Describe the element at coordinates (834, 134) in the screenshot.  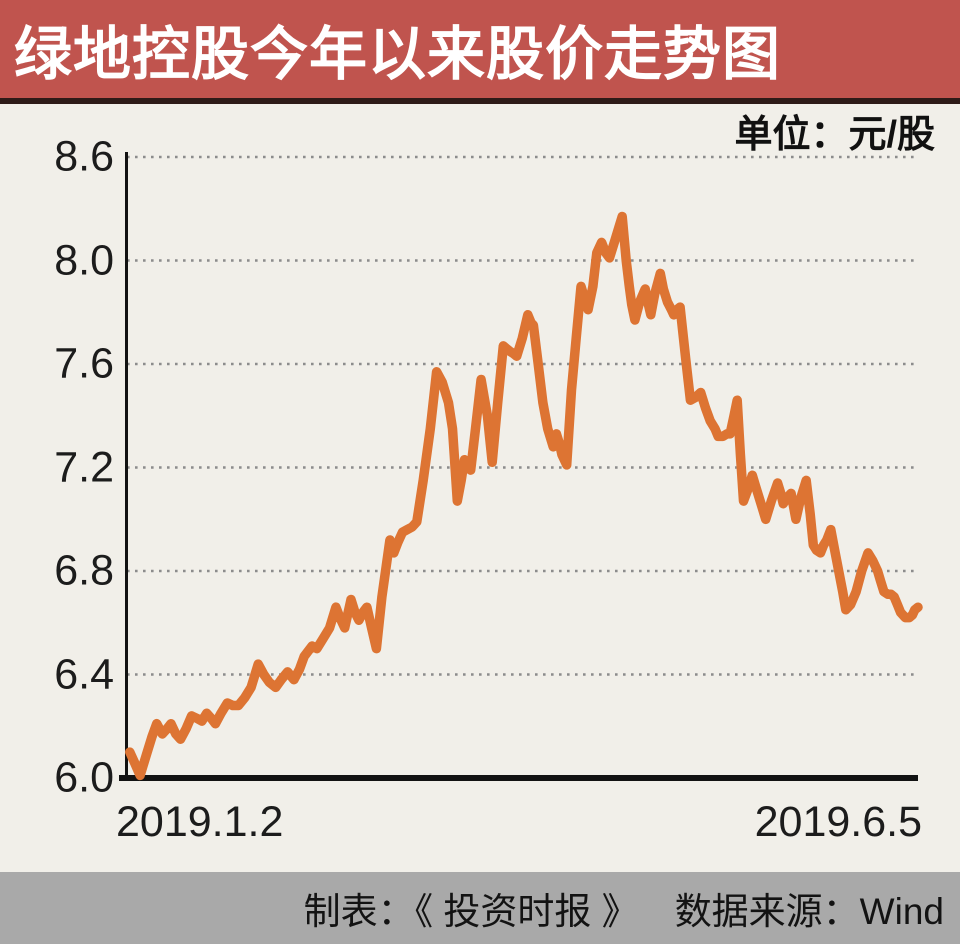
I see `unit-label: 单位：元/股` at that location.